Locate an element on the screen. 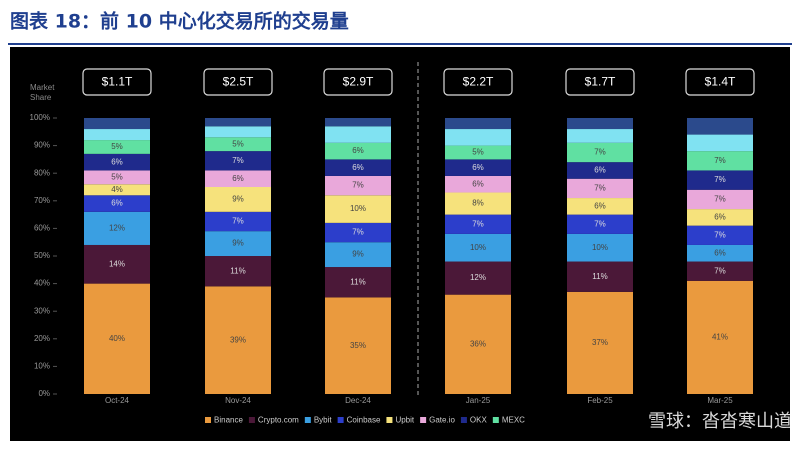 The height and width of the screenshot is (453, 800). y-tick-label: 0% is located at coordinates (44, 393).